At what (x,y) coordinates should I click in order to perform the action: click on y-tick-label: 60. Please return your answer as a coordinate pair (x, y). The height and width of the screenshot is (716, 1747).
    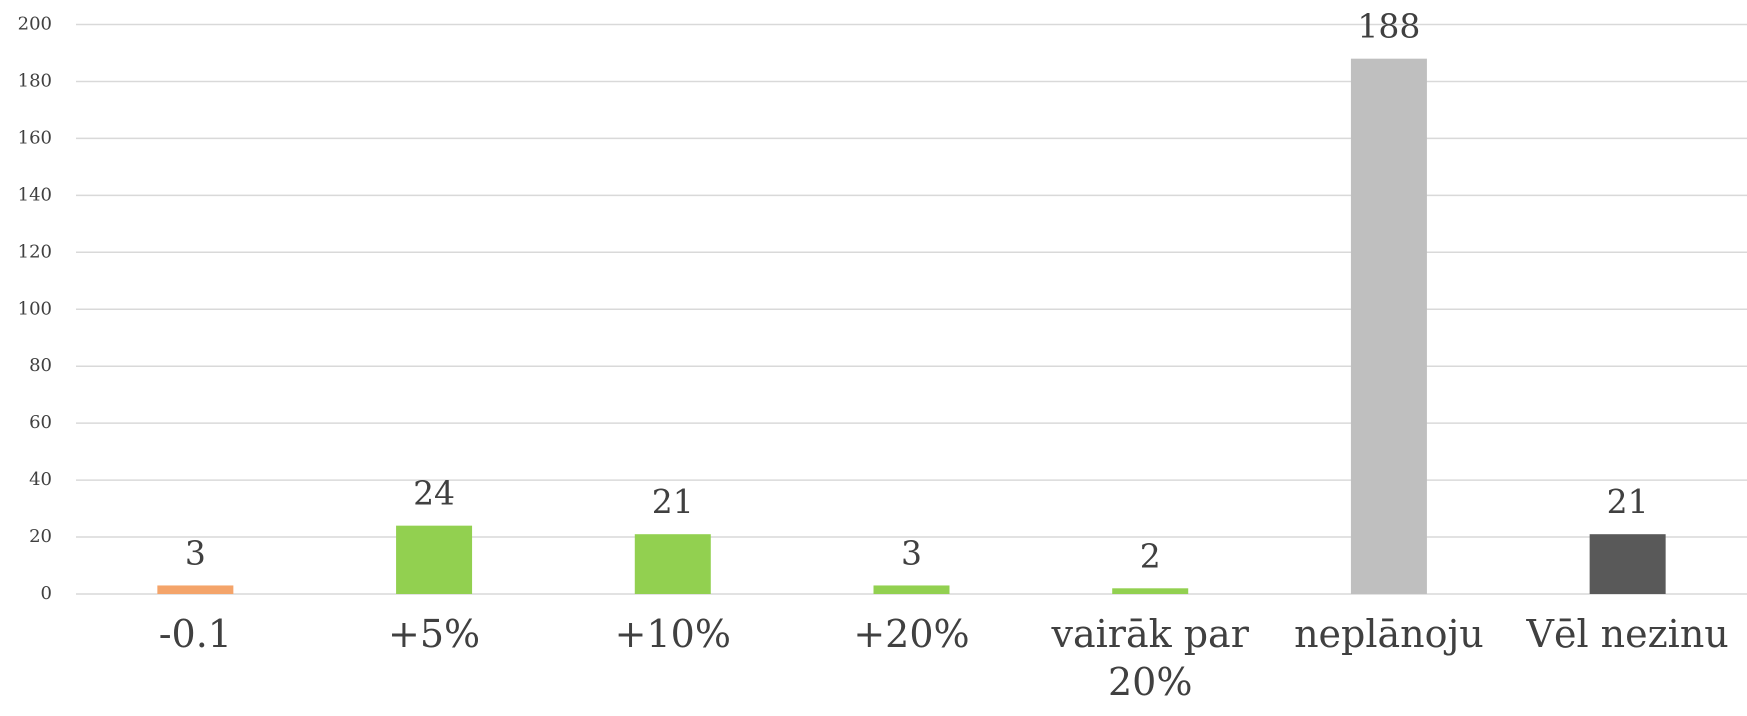
    Looking at the image, I should click on (40, 422).